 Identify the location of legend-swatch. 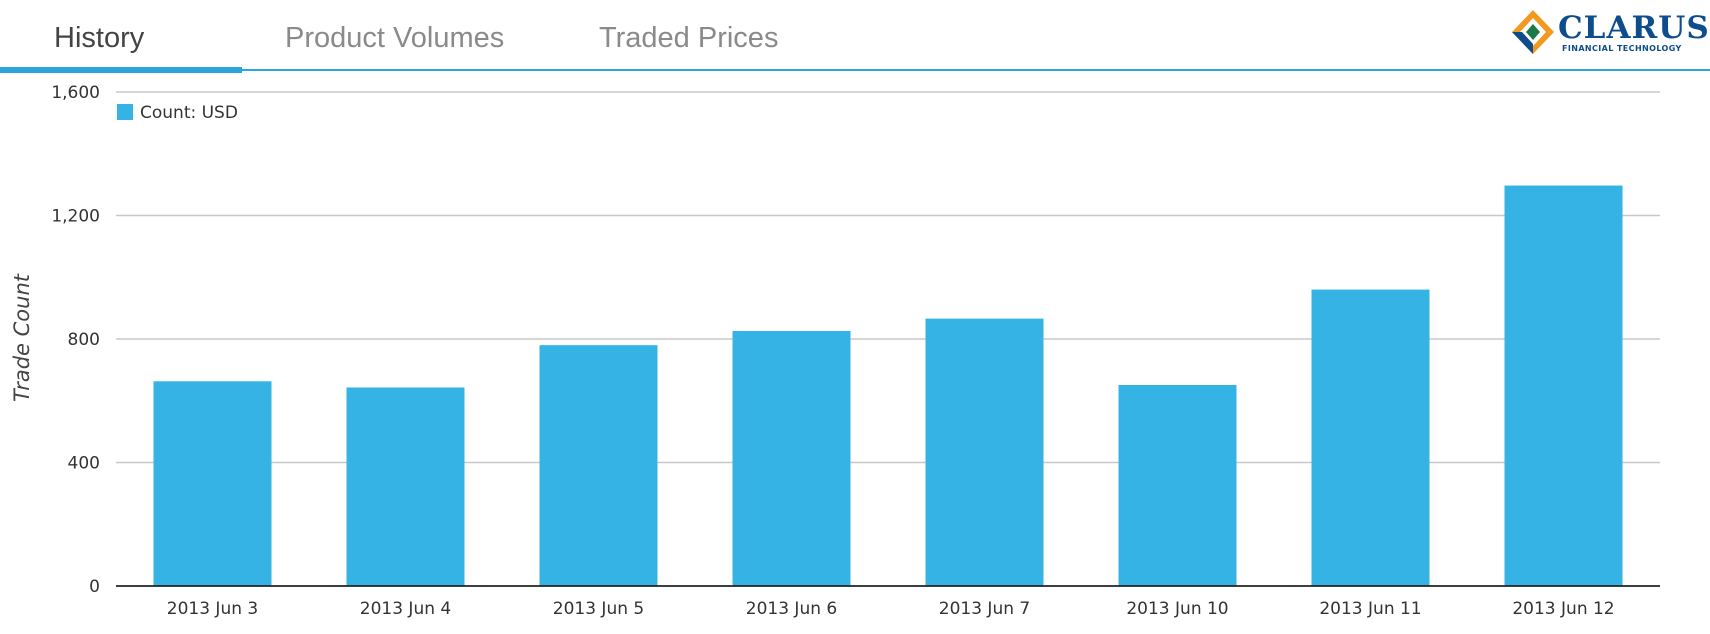
(125, 112).